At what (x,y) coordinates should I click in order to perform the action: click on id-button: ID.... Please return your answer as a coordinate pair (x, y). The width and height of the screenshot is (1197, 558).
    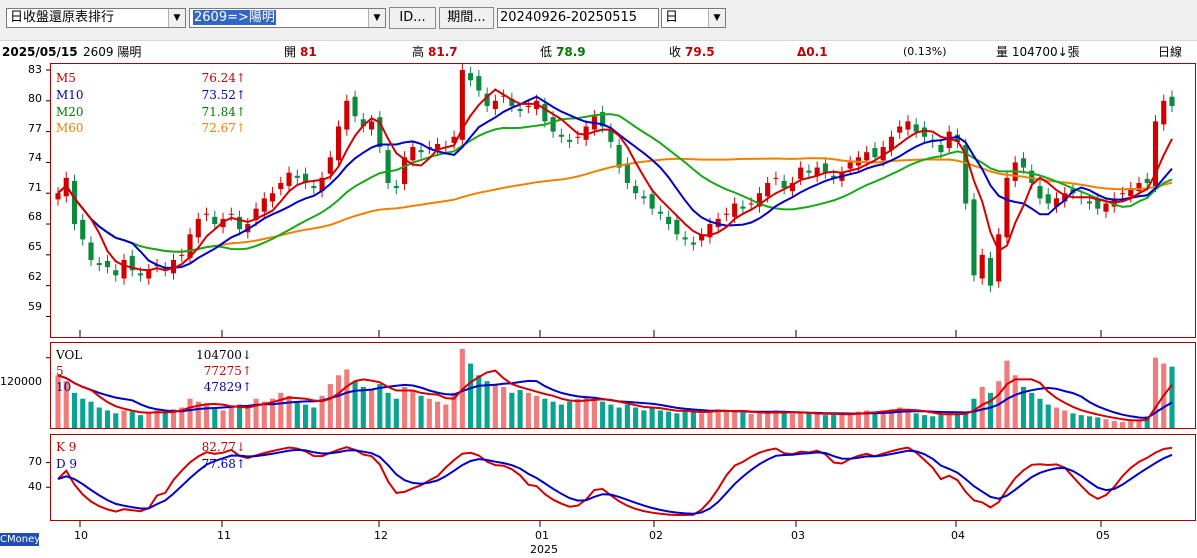
    Looking at the image, I should click on (412, 18).